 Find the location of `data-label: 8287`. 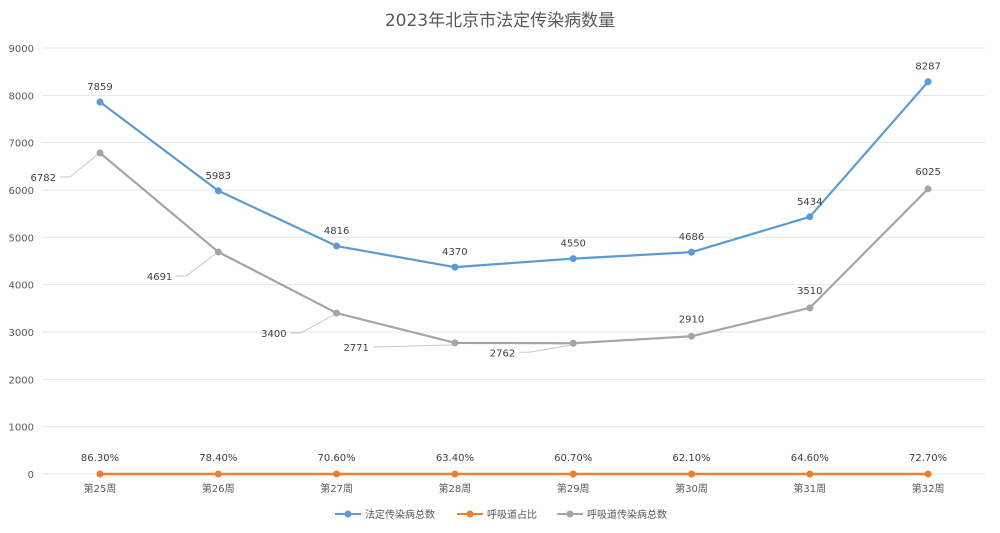

data-label: 8287 is located at coordinates (927, 67).